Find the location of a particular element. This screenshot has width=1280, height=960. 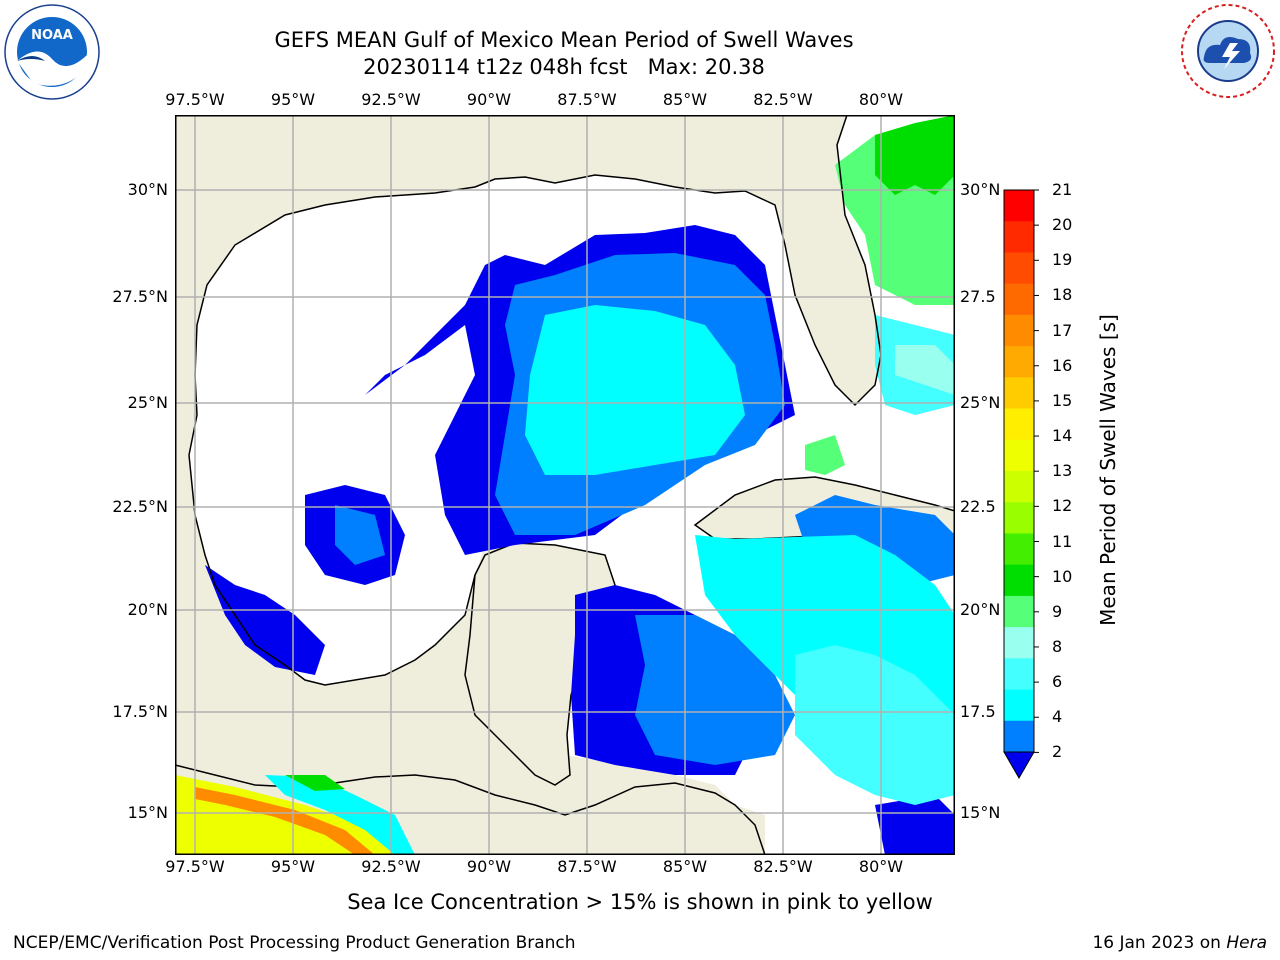

footer-date-text: 16 Jan 2023 on is located at coordinates (1159, 943).